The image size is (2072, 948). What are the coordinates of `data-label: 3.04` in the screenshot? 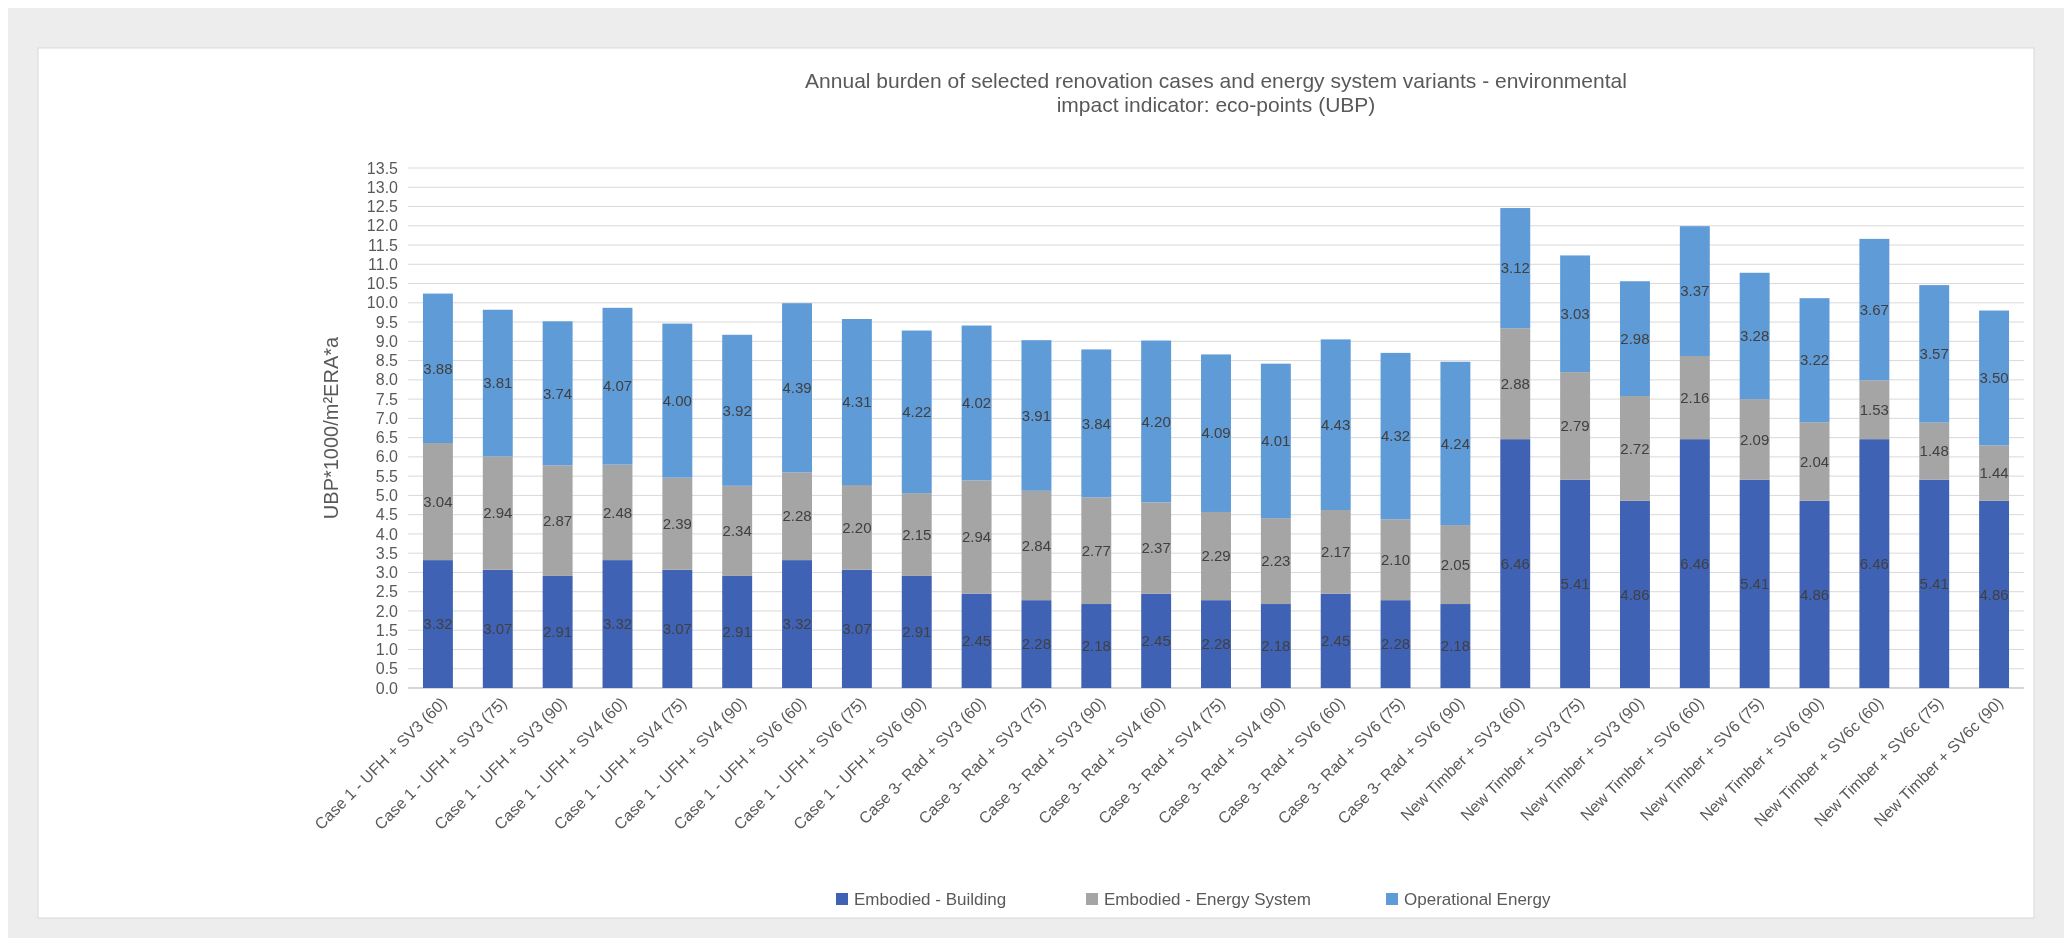 It's located at (438, 501).